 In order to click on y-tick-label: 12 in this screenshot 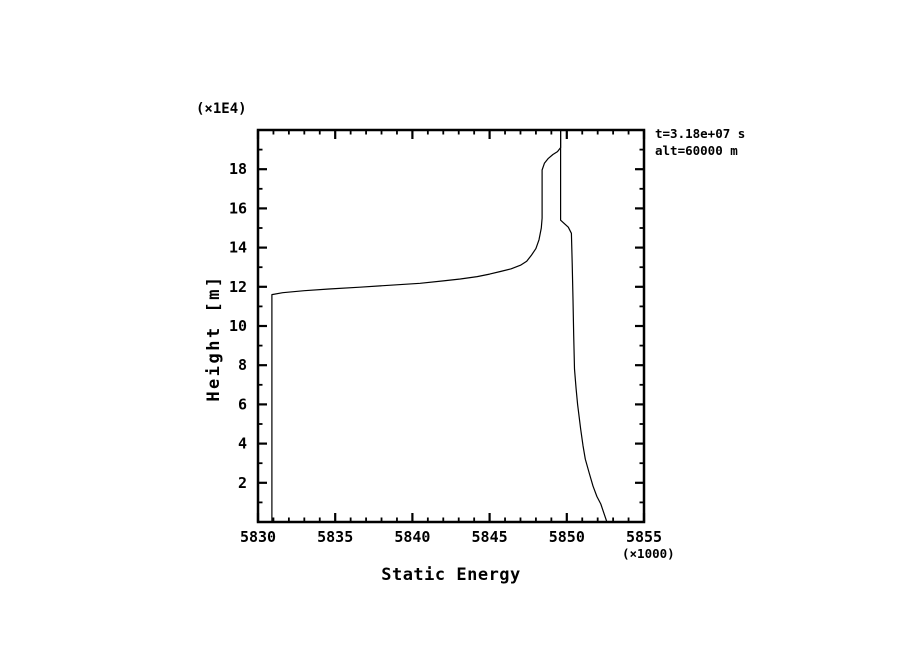, I will do `click(238, 287)`.